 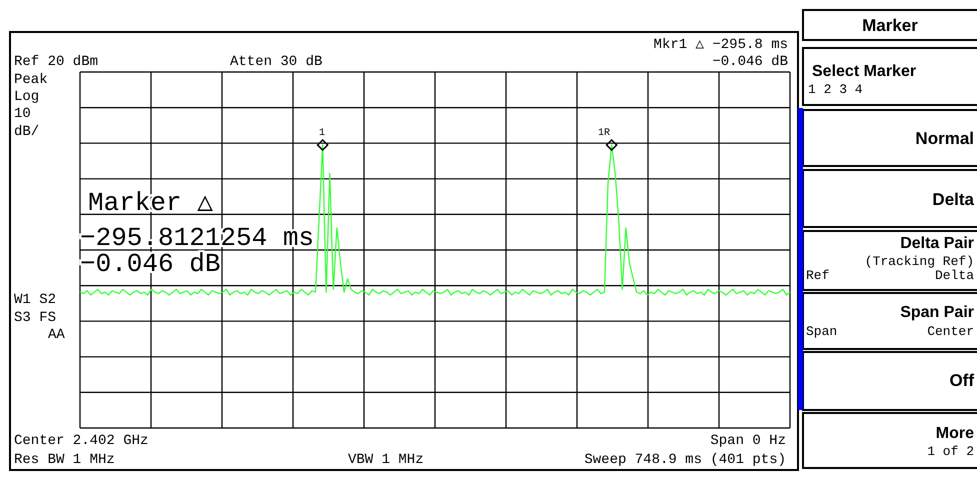 I want to click on text: W1 S2, so click(x=35, y=300).